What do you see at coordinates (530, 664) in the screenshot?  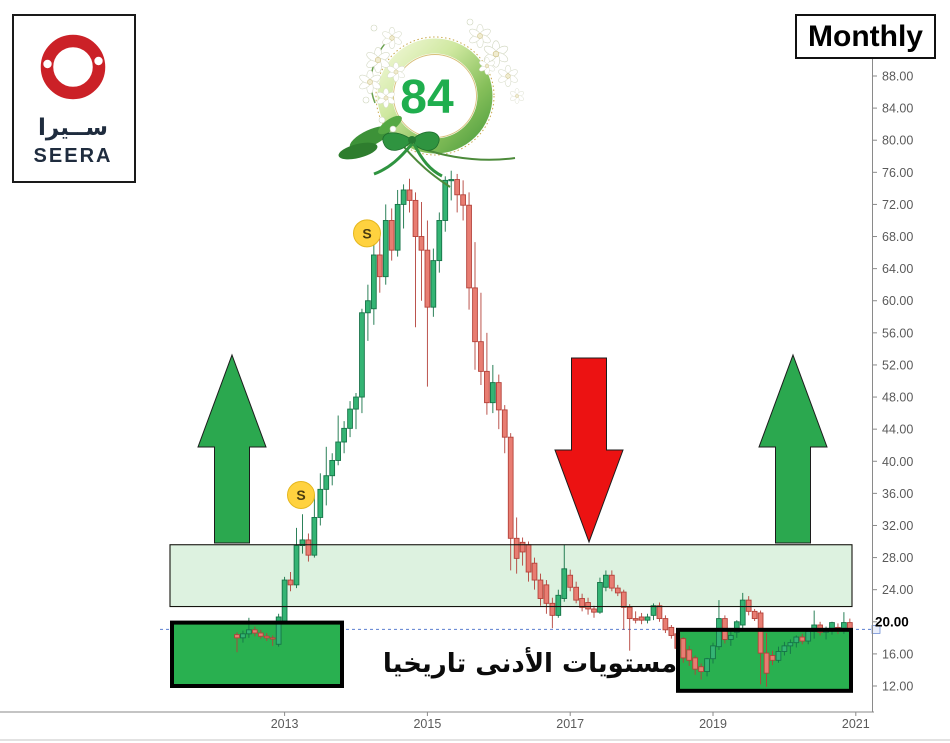 I see `caption-historic-lows: مستويات الأدنى تاريخيا` at bounding box center [530, 664].